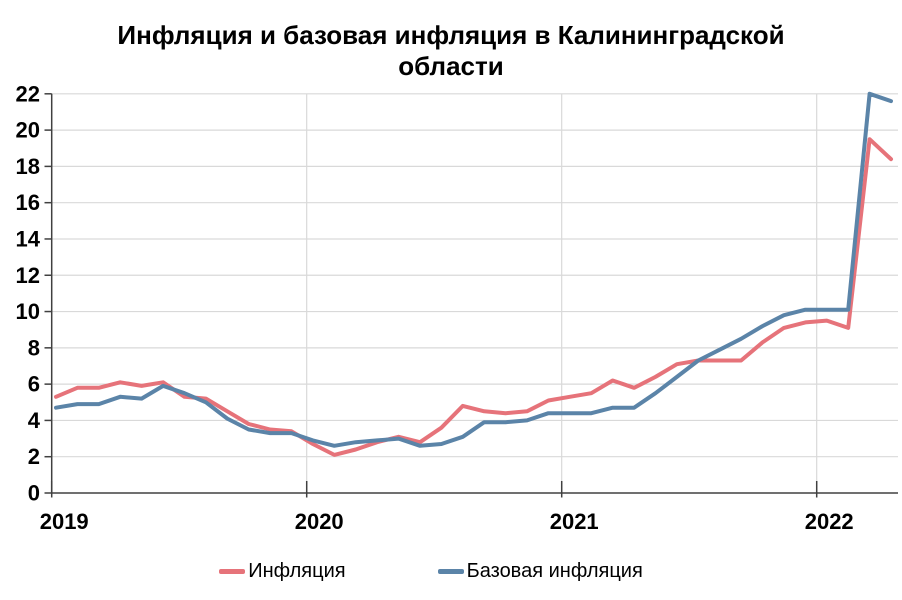  Describe the element at coordinates (34, 493) in the screenshot. I see `y-tick-label: 0` at that location.